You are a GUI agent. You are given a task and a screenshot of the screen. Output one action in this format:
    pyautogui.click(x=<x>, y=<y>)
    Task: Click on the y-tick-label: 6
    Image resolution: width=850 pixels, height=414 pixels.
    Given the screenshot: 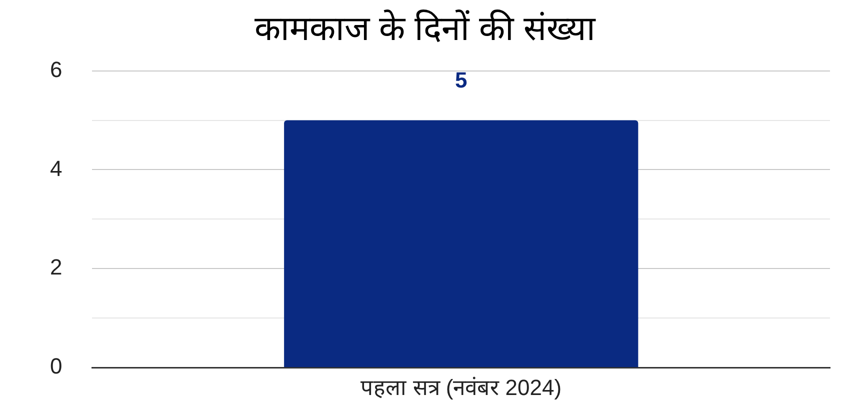 What is the action you would take?
    pyautogui.click(x=56, y=69)
    